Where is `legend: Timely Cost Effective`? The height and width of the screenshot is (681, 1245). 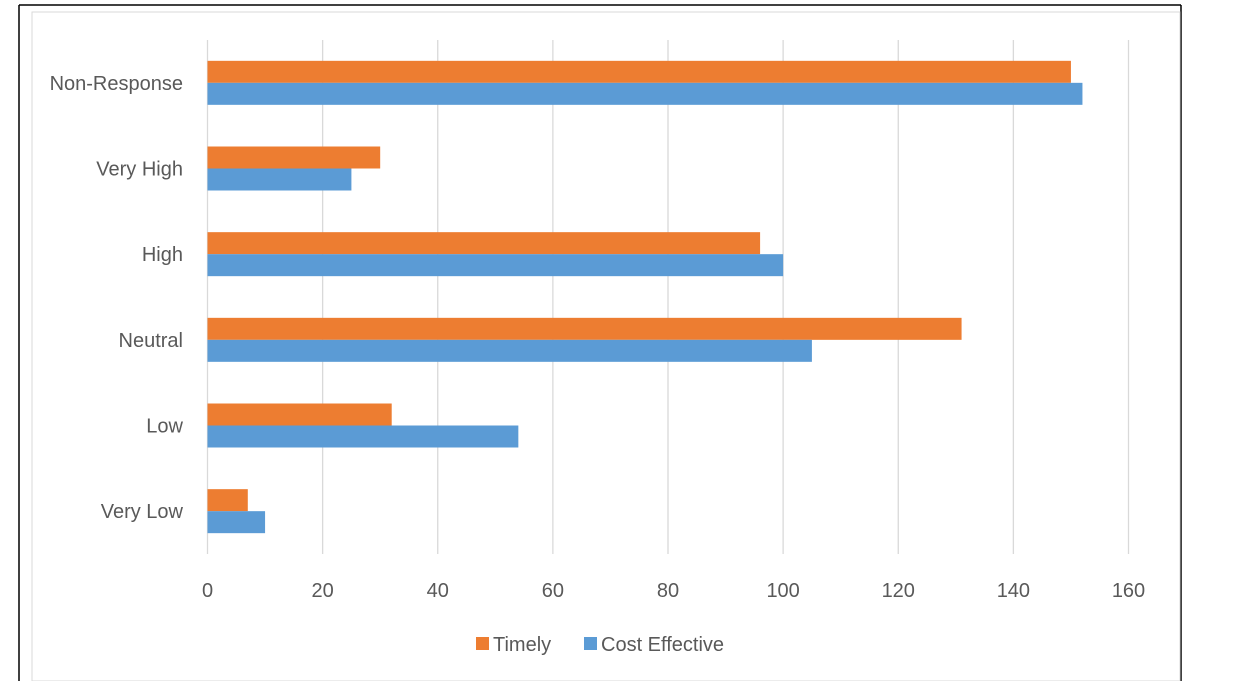
legend: Timely Cost Effective is located at coordinates (600, 645).